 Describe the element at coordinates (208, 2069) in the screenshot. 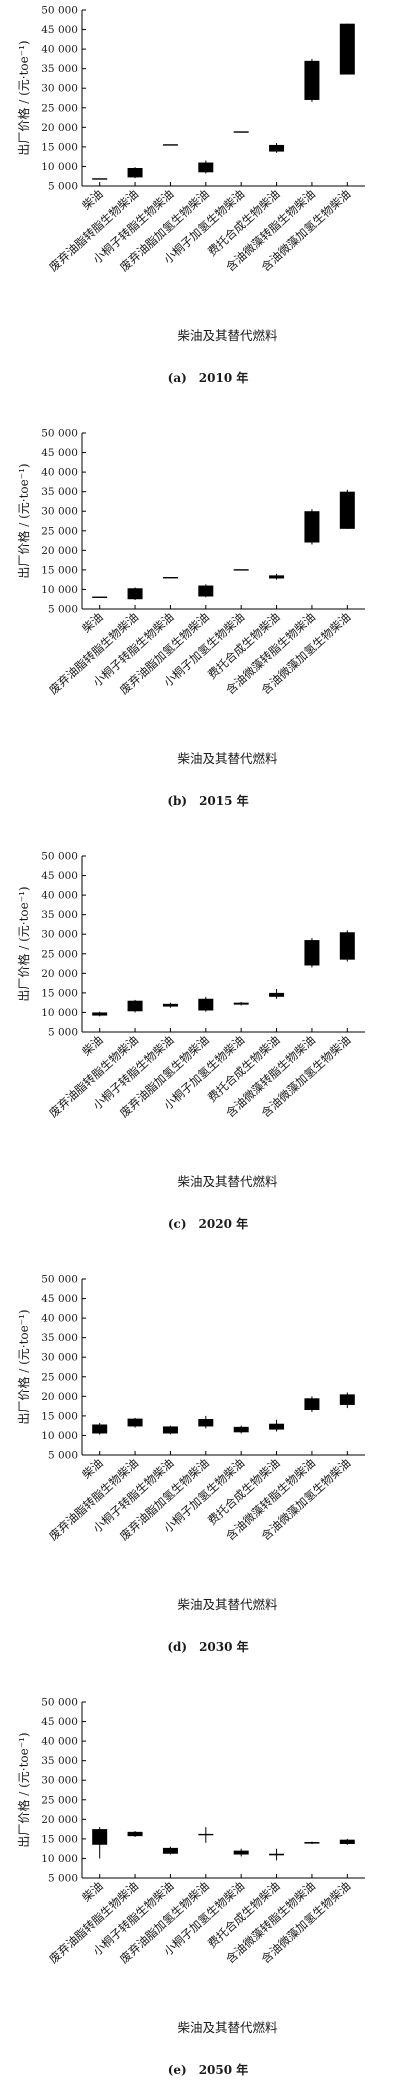

I see `panel-caption: (e) 2050 年` at that location.